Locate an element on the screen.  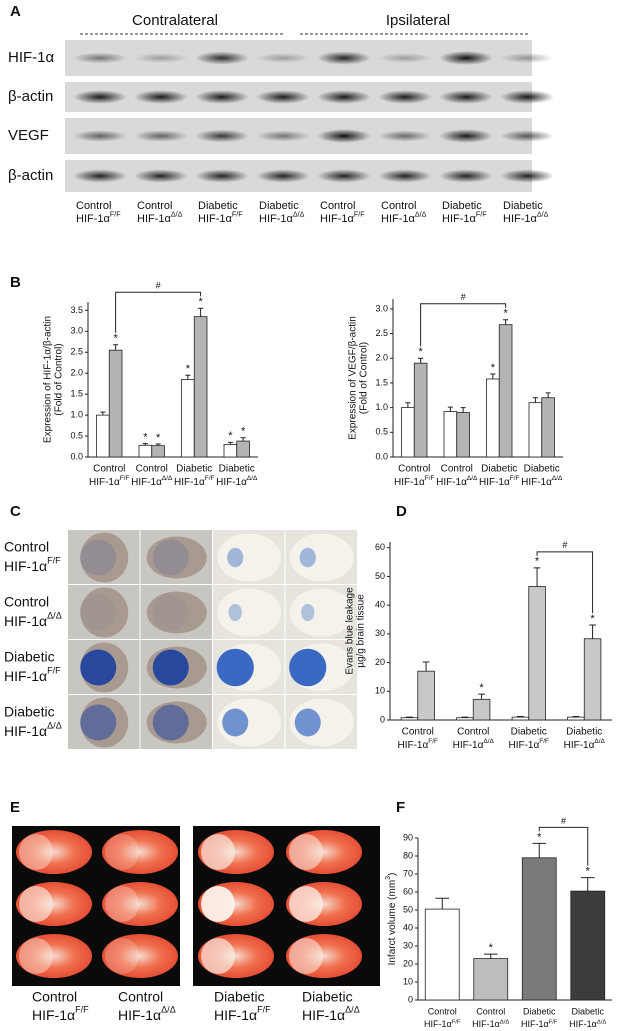
lane-group: Diabetic is located at coordinates (218, 206).